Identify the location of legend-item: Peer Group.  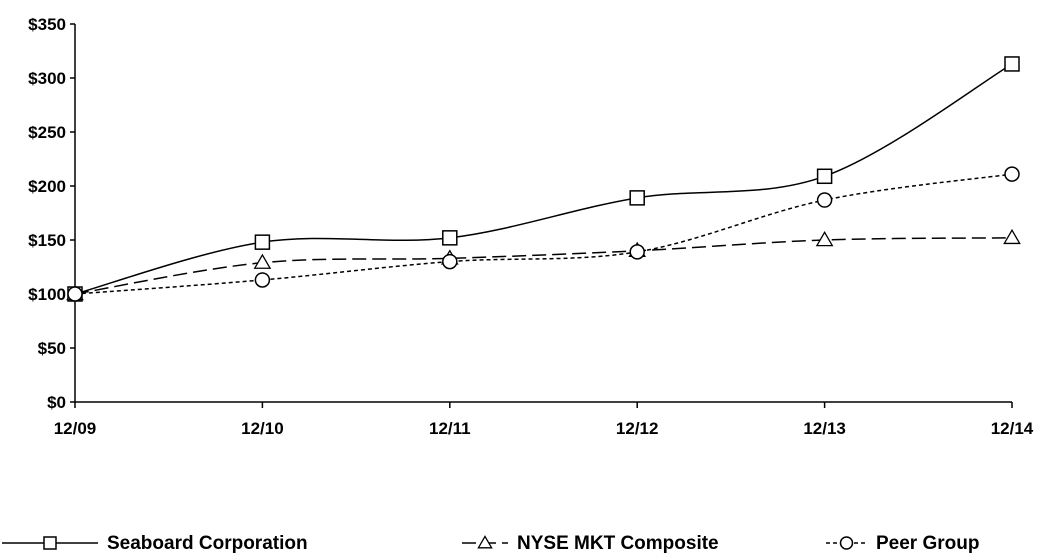
(902, 543).